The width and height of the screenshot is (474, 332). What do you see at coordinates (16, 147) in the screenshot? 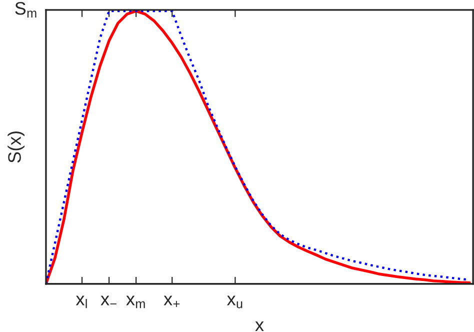
I see `y-axis-title: S(x)` at bounding box center [16, 147].